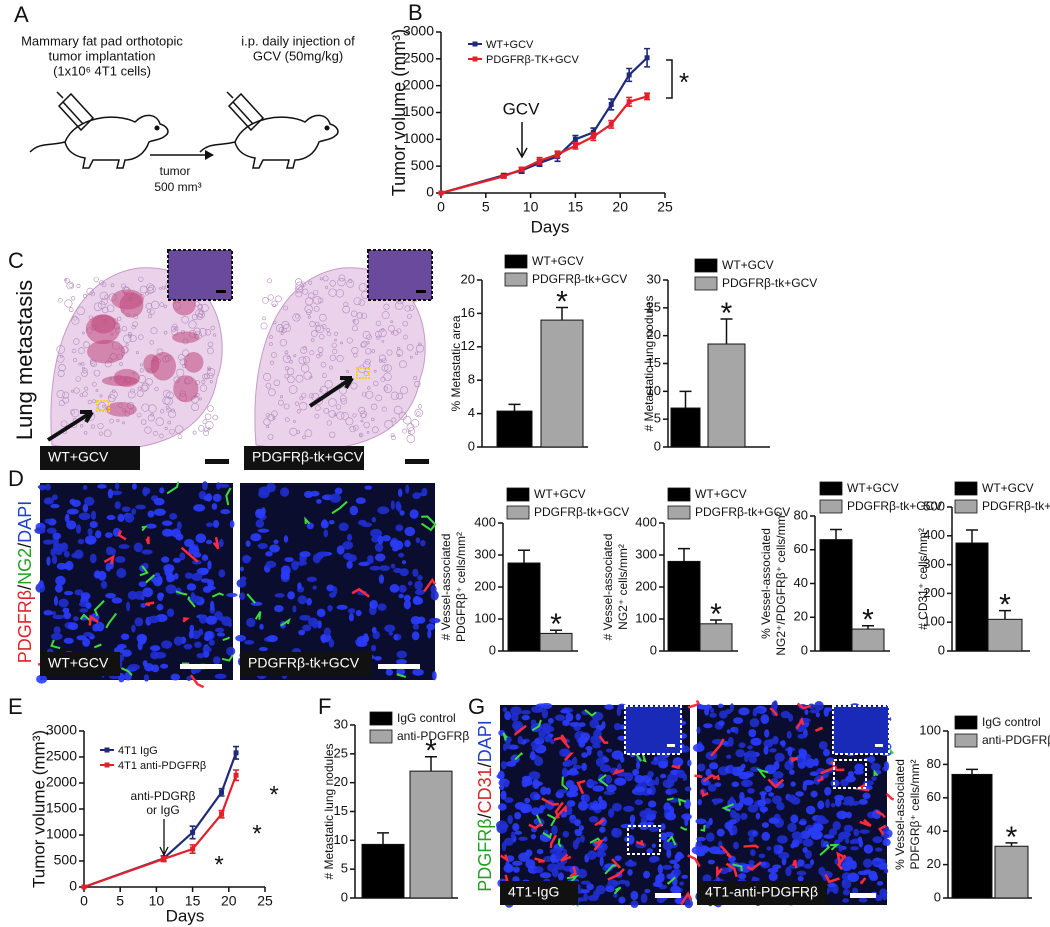  What do you see at coordinates (399, 112) in the screenshot?
I see `y-axis-label: Tumor volume (mm³)` at bounding box center [399, 112].